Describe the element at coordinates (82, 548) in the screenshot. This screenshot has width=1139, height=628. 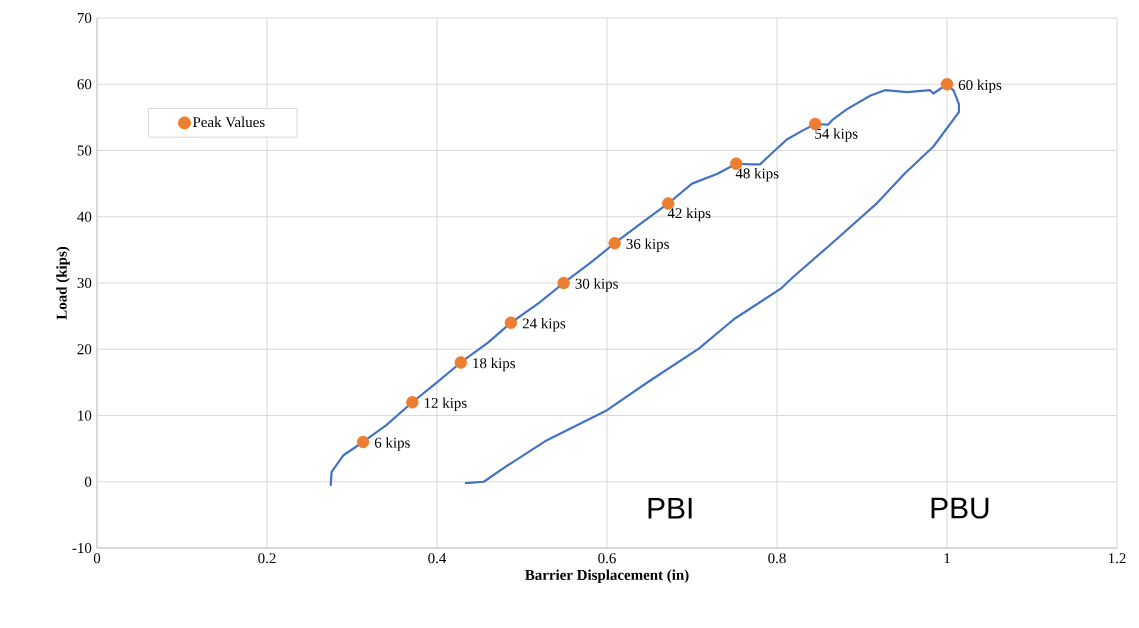
I see `y-tick-label: -10` at that location.